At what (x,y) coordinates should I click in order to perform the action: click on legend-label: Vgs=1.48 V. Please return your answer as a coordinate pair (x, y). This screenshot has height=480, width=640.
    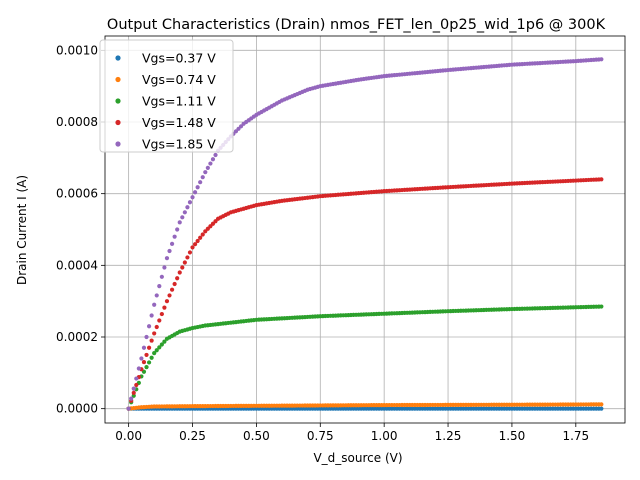
    Looking at the image, I should click on (179, 122).